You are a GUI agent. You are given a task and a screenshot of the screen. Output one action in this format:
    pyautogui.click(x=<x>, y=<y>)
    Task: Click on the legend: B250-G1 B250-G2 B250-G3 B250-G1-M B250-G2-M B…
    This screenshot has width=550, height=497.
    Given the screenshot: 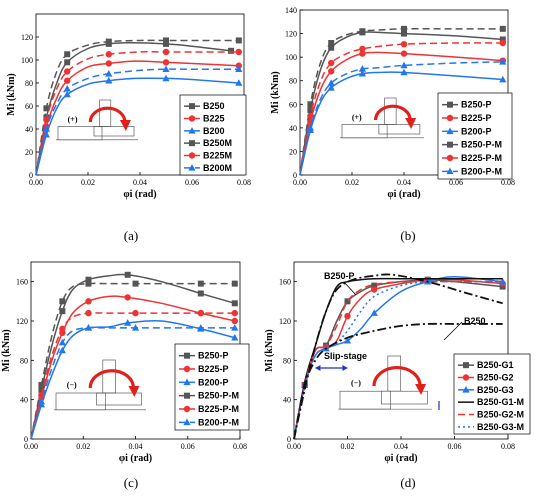 What is the action you would take?
    pyautogui.click(x=492, y=394)
    